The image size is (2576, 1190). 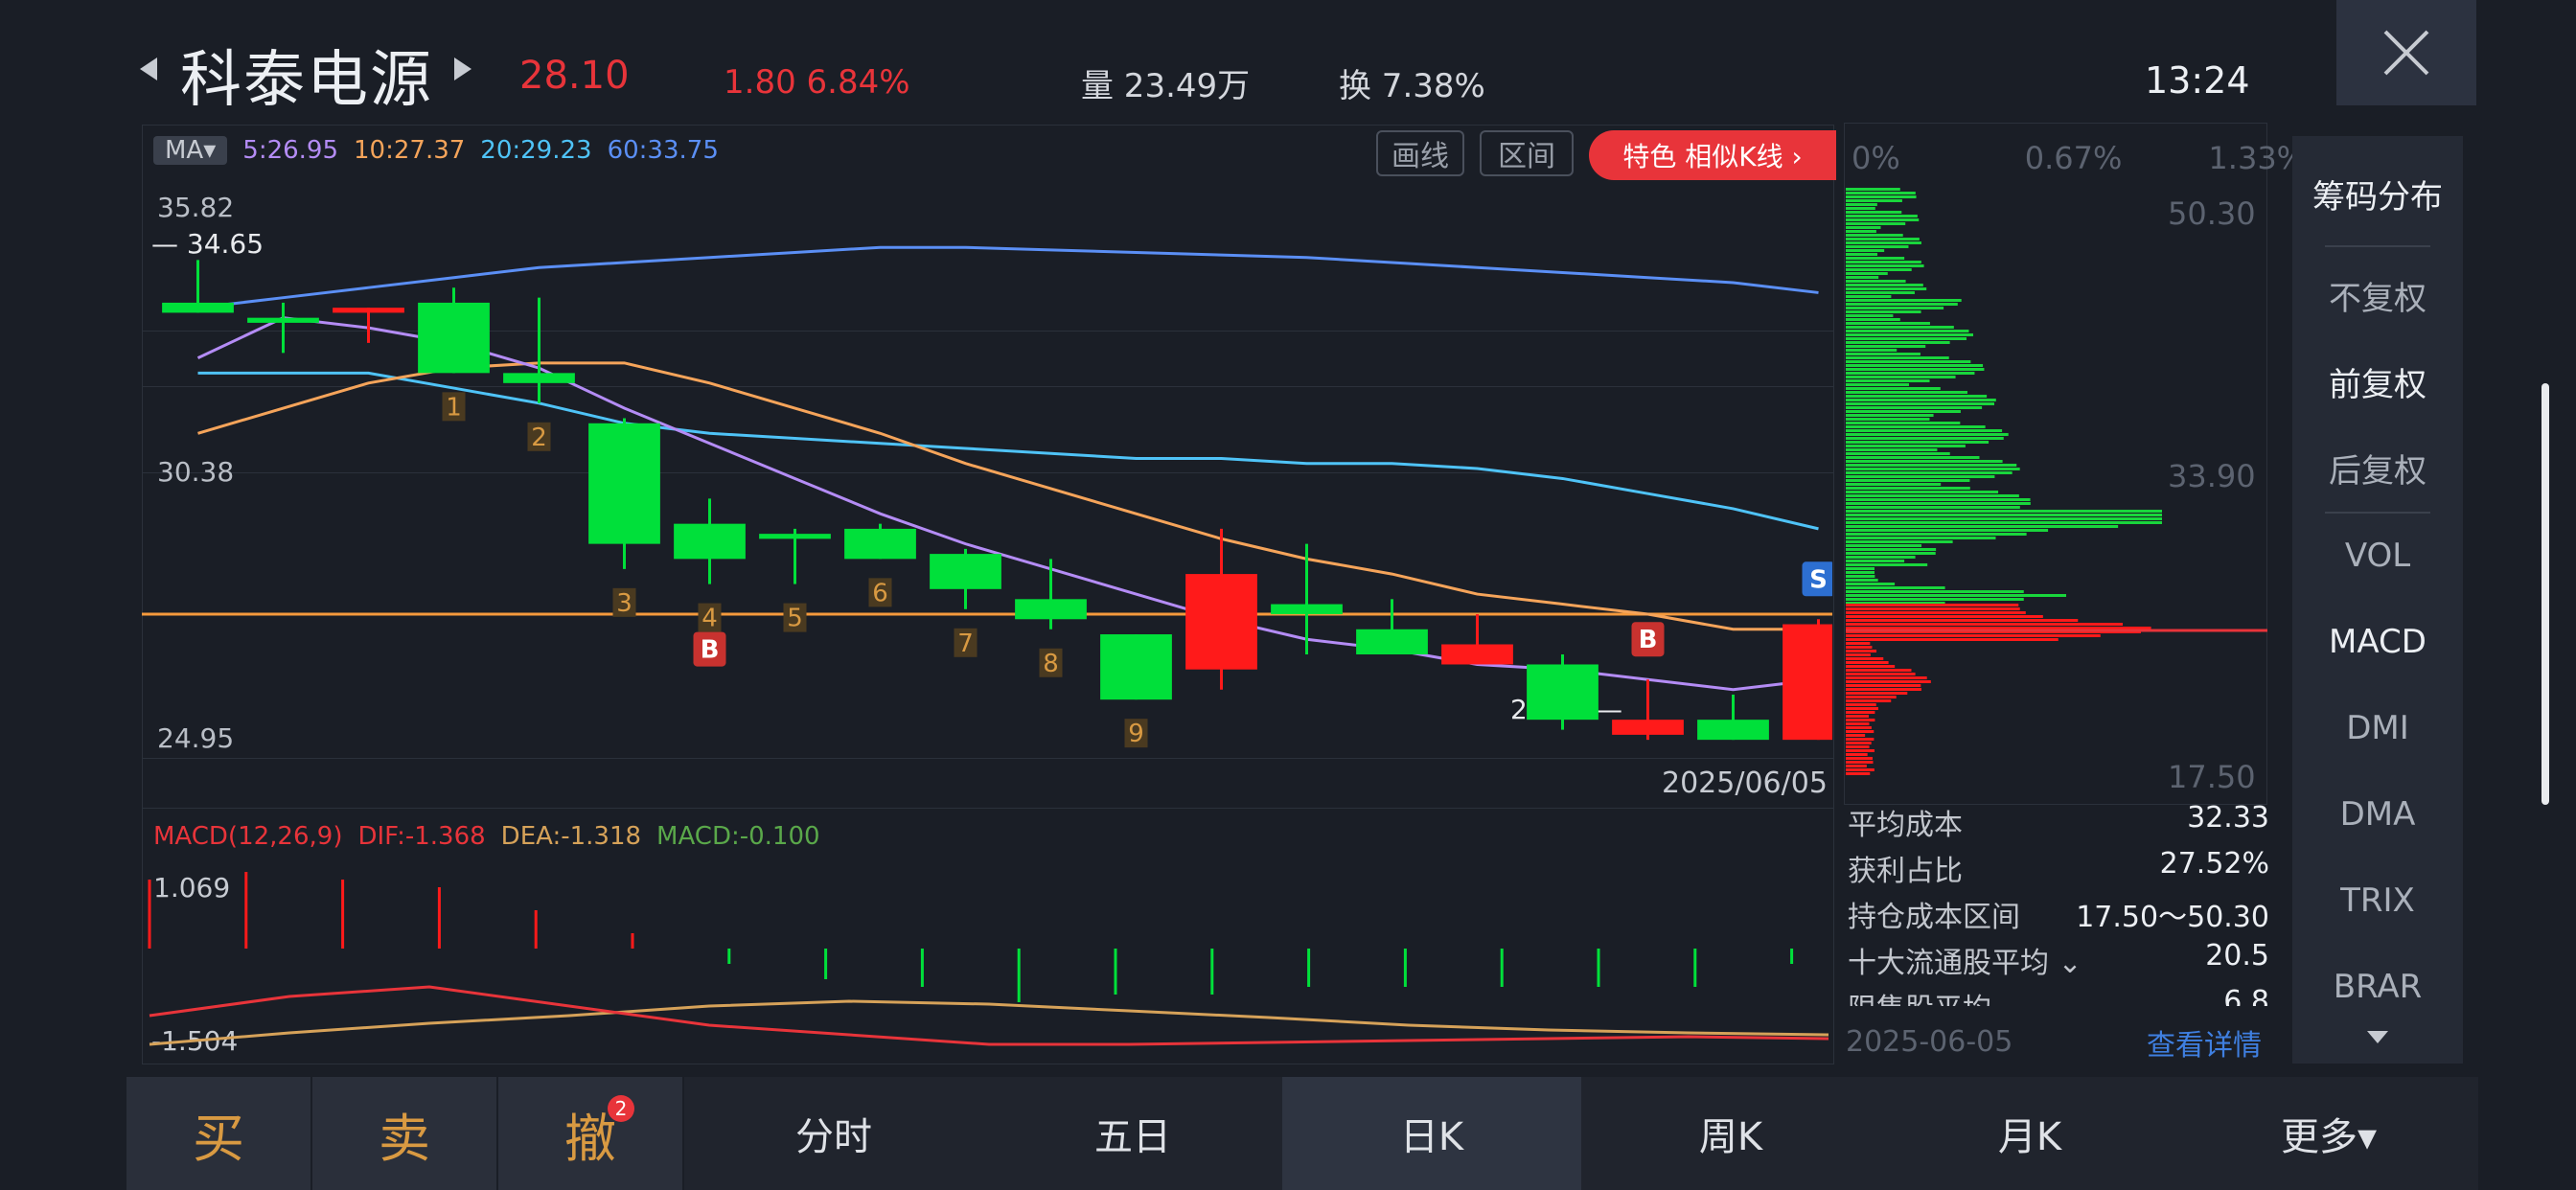 I want to click on tab-intraday: 分时, so click(x=833, y=1137).